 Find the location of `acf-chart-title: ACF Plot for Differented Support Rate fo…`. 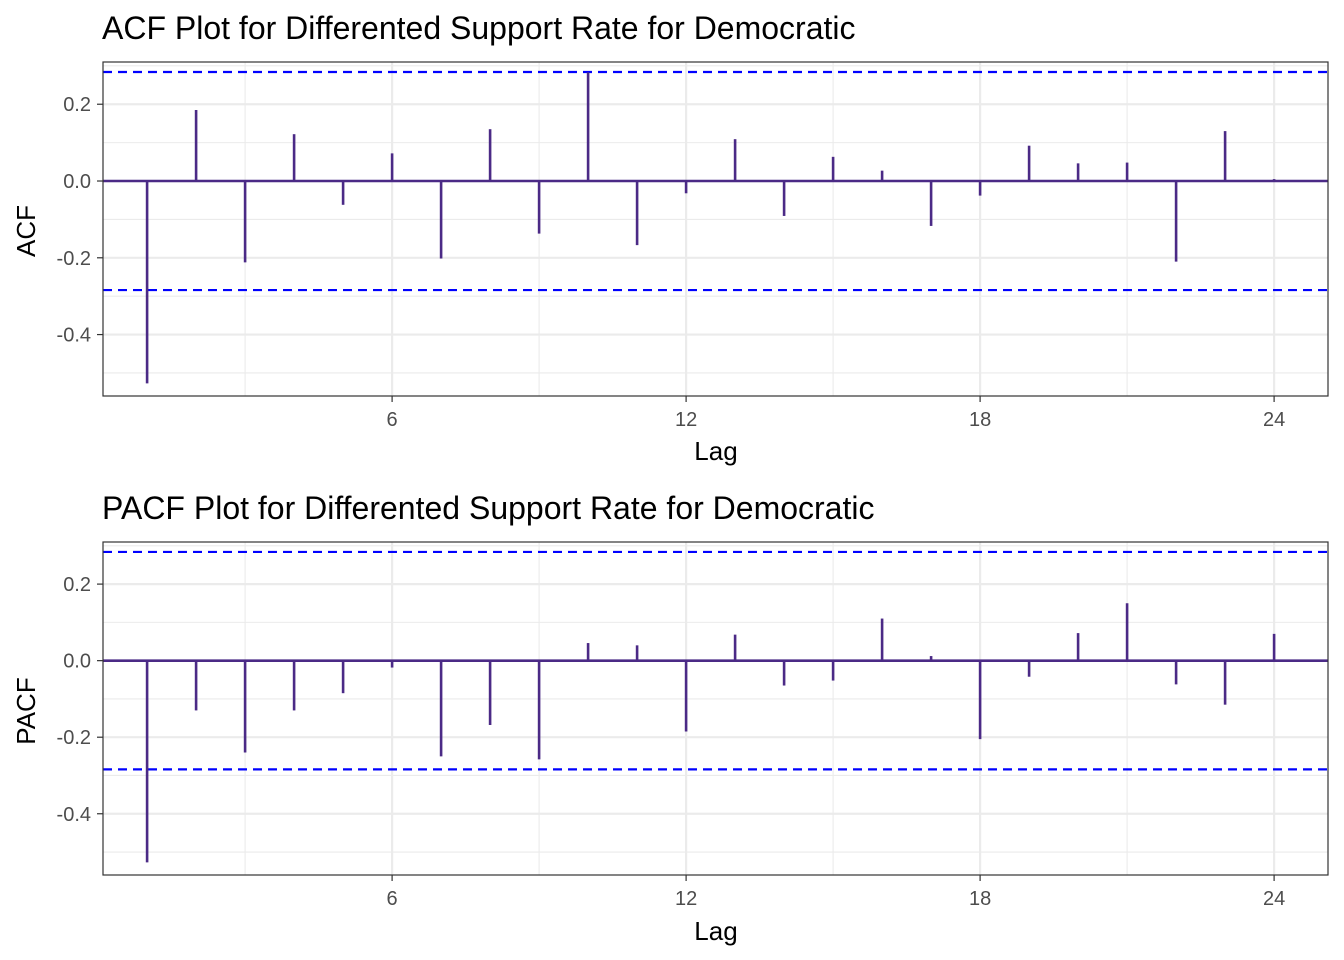

acf-chart-title: ACF Plot for Differented Support Rate fo… is located at coordinates (479, 28).